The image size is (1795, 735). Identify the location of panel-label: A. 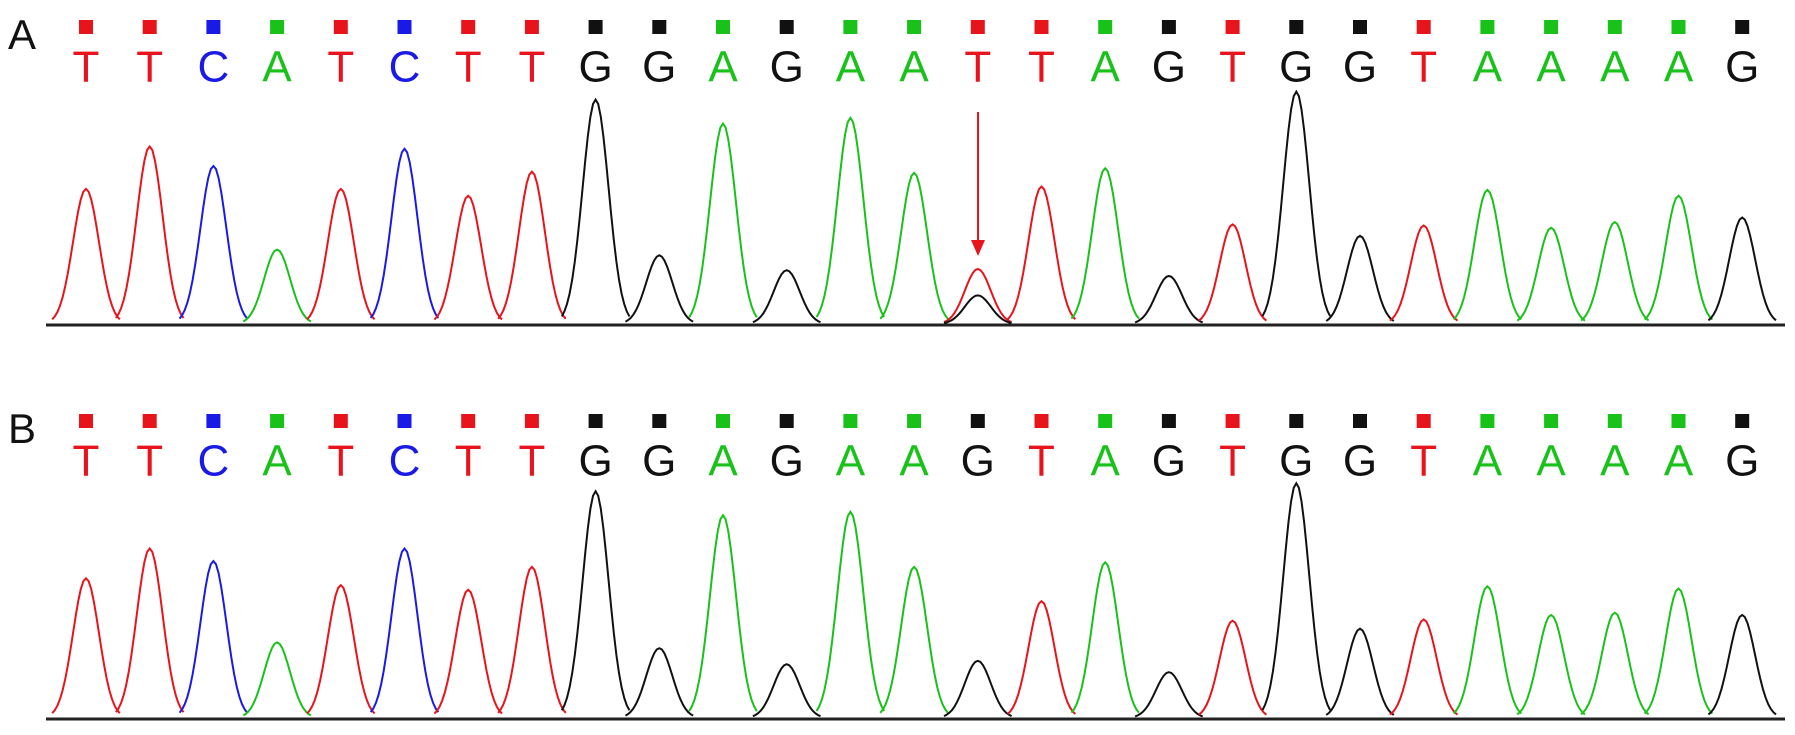
(22, 34).